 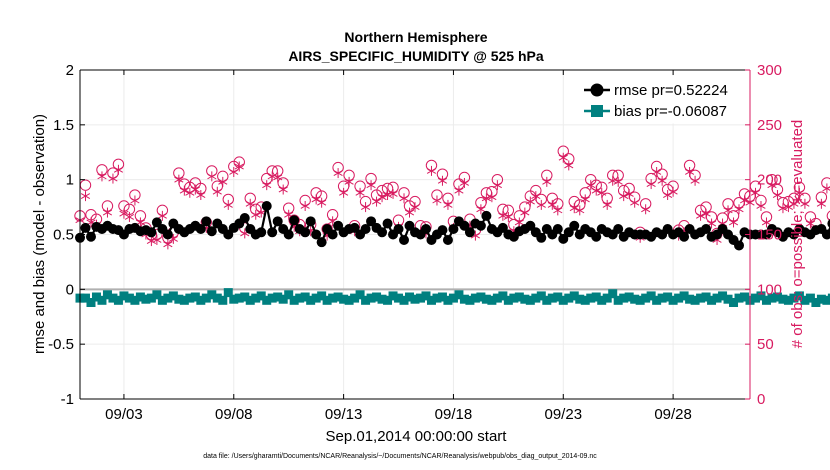 What do you see at coordinates (765, 344) in the screenshot?
I see `y2-tick-label: 50` at bounding box center [765, 344].